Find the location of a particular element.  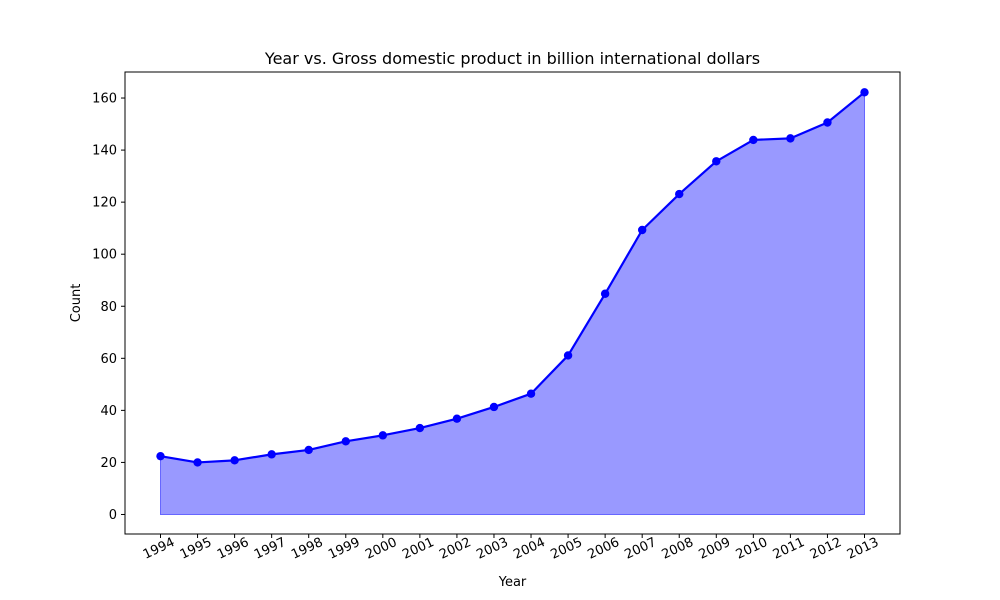

data-point-2007 is located at coordinates (642, 230).